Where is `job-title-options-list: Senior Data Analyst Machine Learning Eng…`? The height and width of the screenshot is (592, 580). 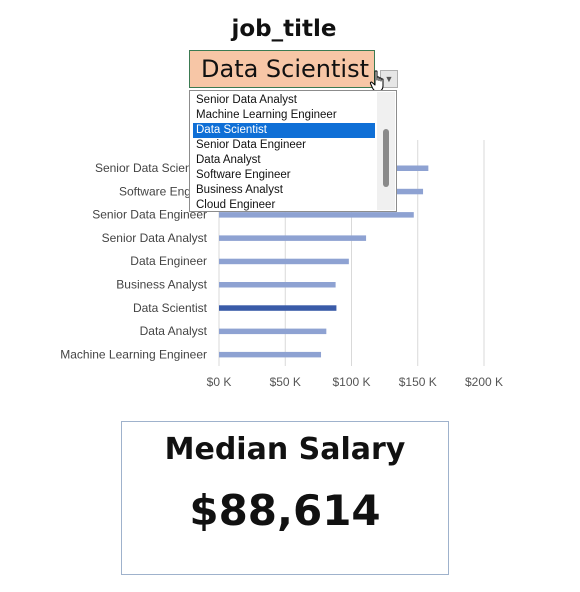
job-title-options-list: Senior Data Analyst Machine Learning Eng… is located at coordinates (293, 151).